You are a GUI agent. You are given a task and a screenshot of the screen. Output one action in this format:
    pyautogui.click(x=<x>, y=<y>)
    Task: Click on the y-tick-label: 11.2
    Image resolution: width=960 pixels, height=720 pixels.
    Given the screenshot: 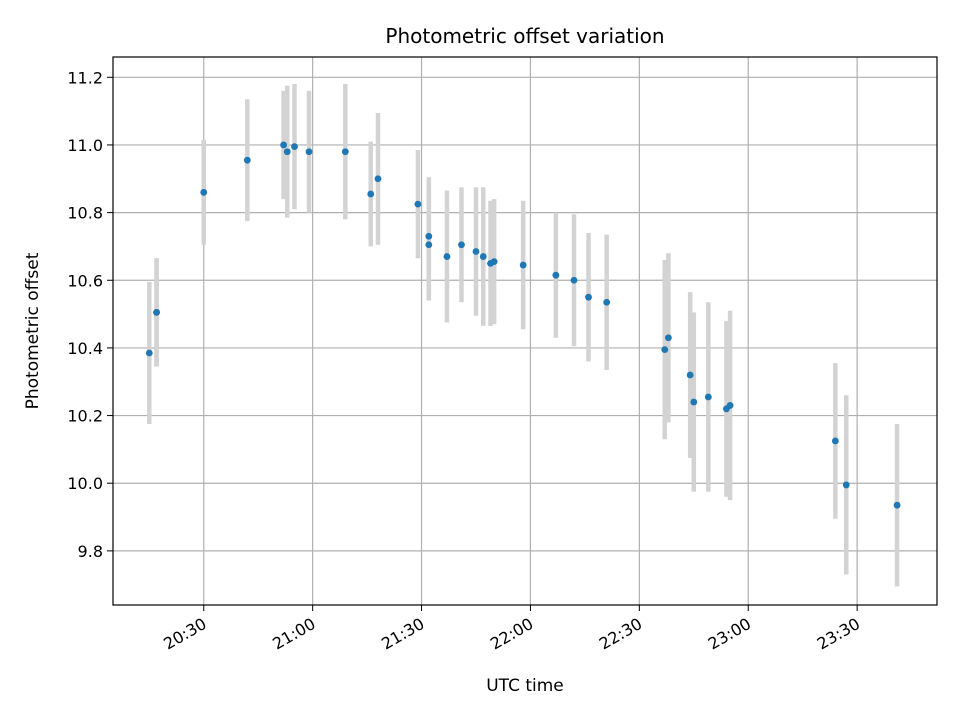 What is the action you would take?
    pyautogui.click(x=85, y=77)
    